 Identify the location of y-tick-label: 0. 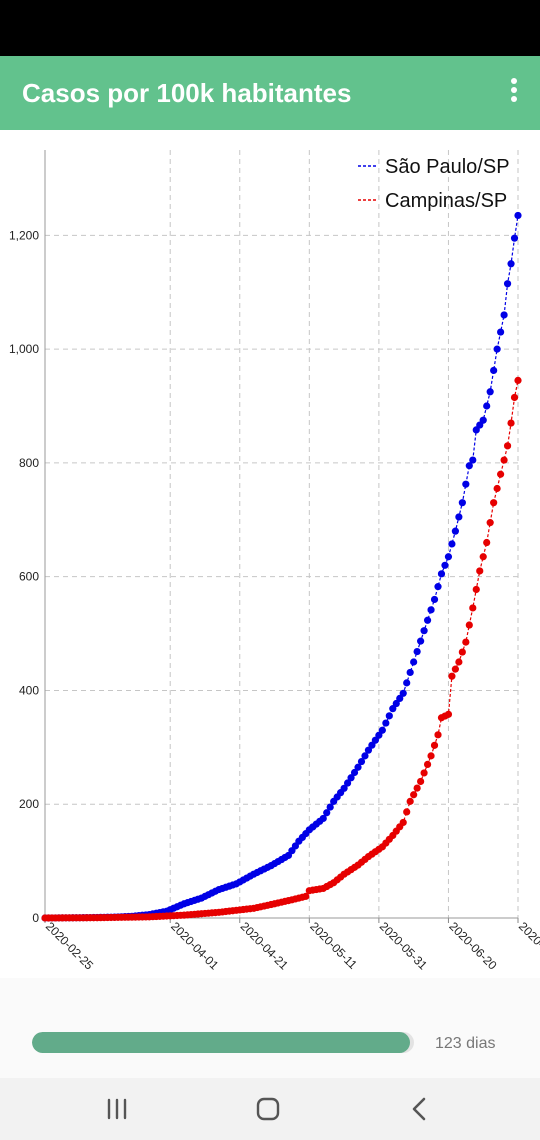
(35, 918).